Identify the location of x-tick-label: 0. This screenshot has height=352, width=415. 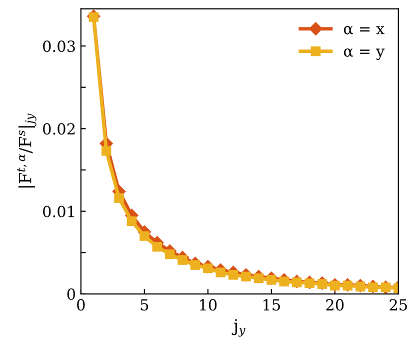
(81, 305).